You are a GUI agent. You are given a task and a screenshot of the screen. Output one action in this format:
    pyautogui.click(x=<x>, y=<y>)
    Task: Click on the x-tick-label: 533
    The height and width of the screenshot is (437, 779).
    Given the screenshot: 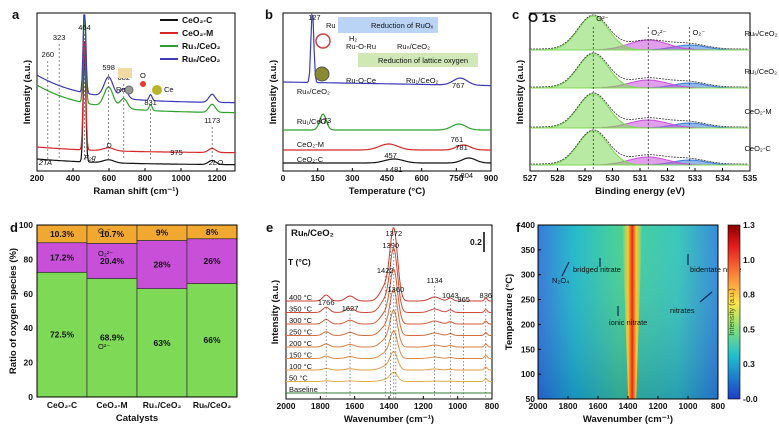 What is the action you would take?
    pyautogui.click(x=695, y=178)
    